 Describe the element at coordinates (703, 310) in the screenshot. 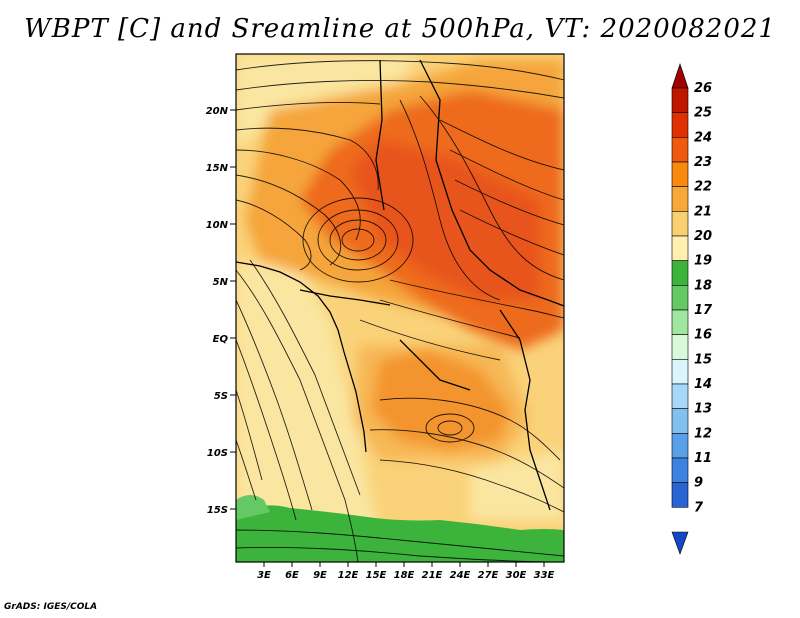

I see `colorbar-label: 17` at that location.